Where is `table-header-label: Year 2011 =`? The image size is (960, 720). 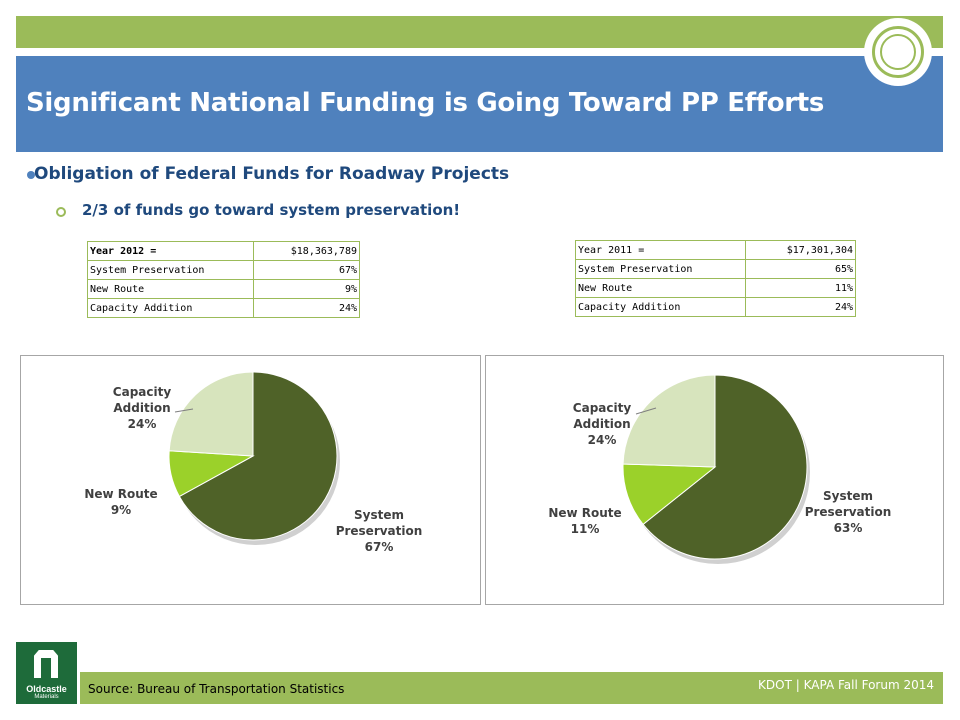
table-header-label: Year 2011 = is located at coordinates (660, 250).